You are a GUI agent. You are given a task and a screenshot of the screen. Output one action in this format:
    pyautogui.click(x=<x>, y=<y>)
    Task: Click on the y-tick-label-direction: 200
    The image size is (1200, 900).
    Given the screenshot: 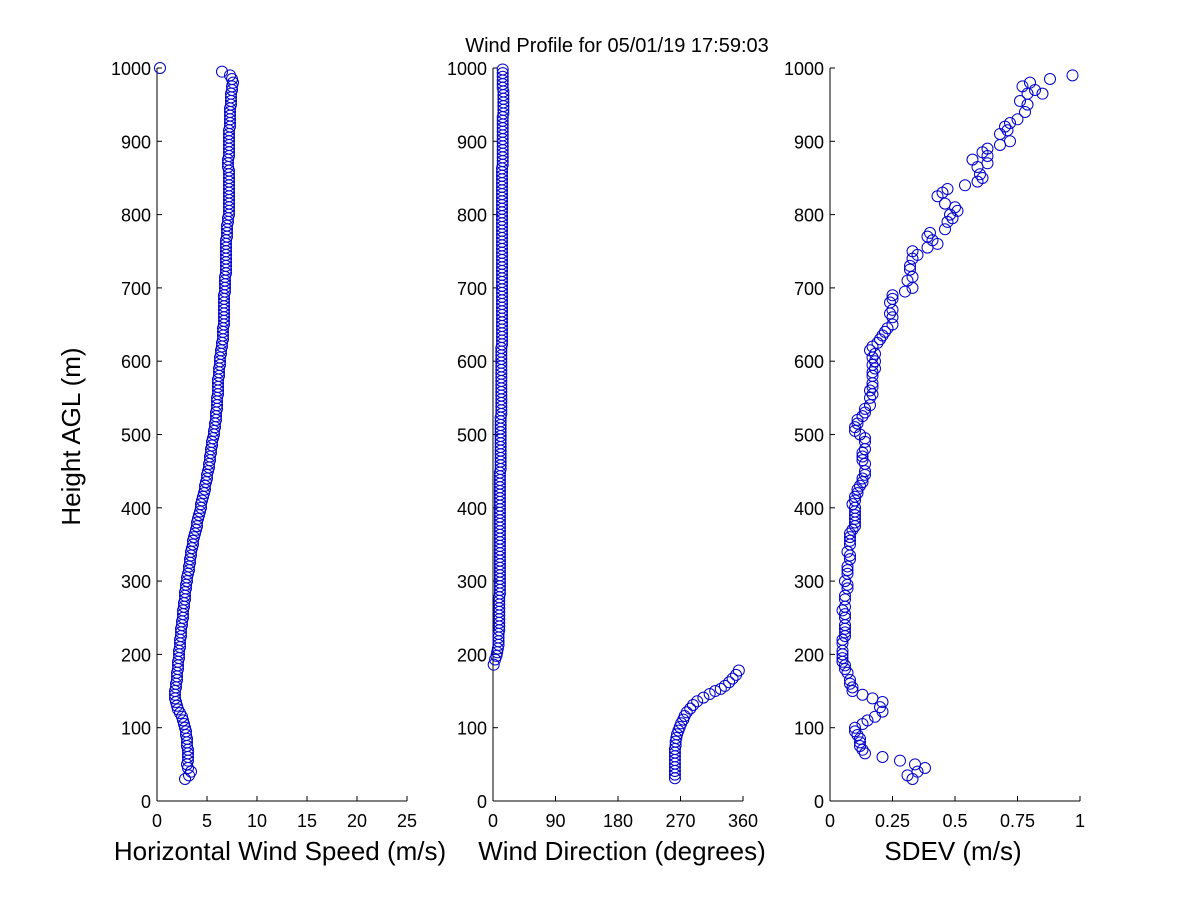 What is the action you would take?
    pyautogui.click(x=472, y=655)
    